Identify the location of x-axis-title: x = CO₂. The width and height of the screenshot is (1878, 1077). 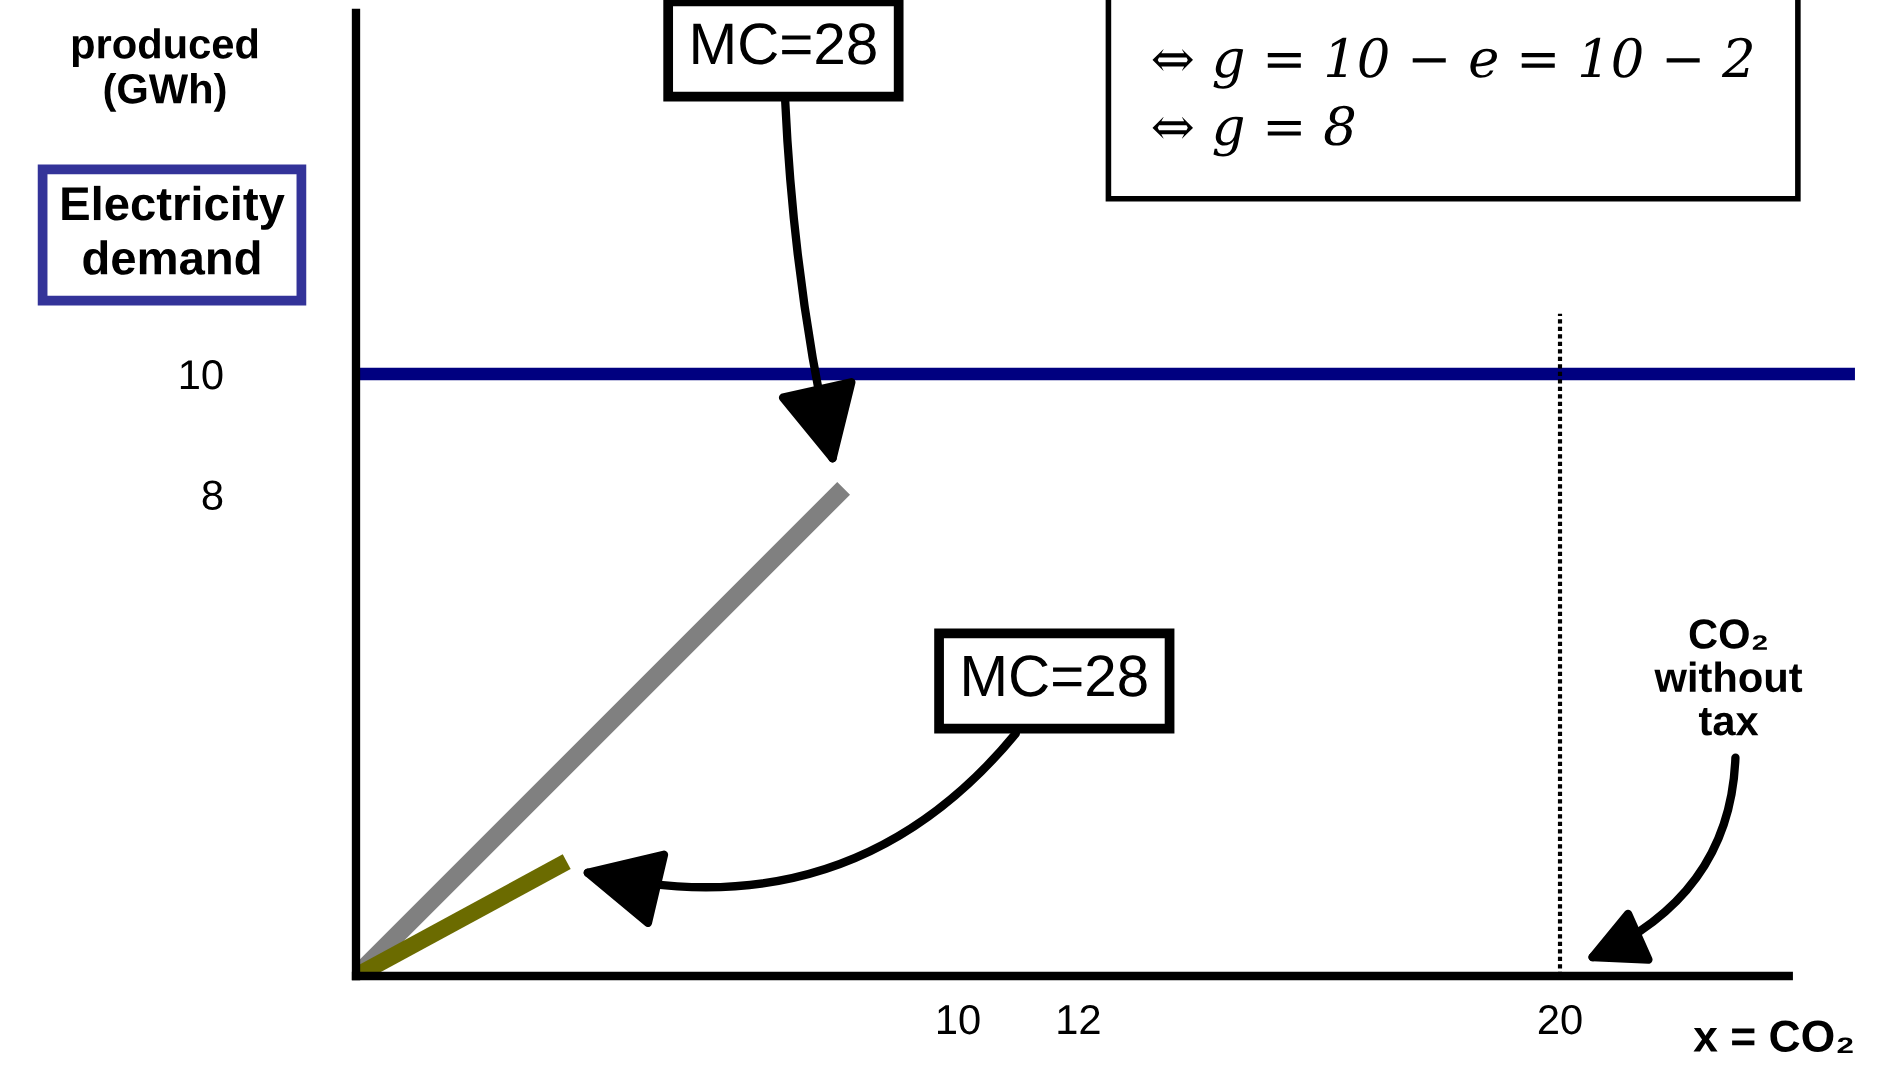
(1773, 1036).